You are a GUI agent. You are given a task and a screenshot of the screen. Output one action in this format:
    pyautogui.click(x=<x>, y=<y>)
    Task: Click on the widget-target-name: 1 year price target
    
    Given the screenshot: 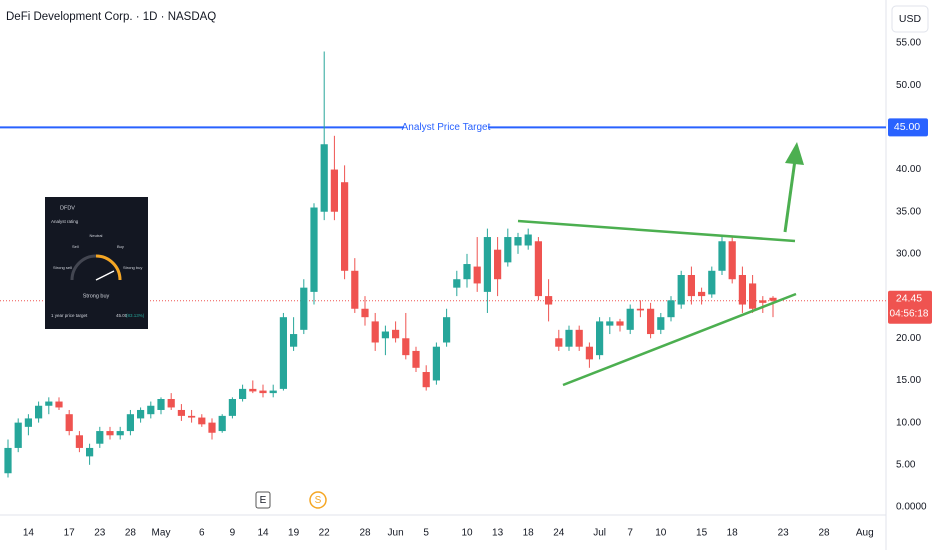 What is the action you would take?
    pyautogui.click(x=69, y=315)
    